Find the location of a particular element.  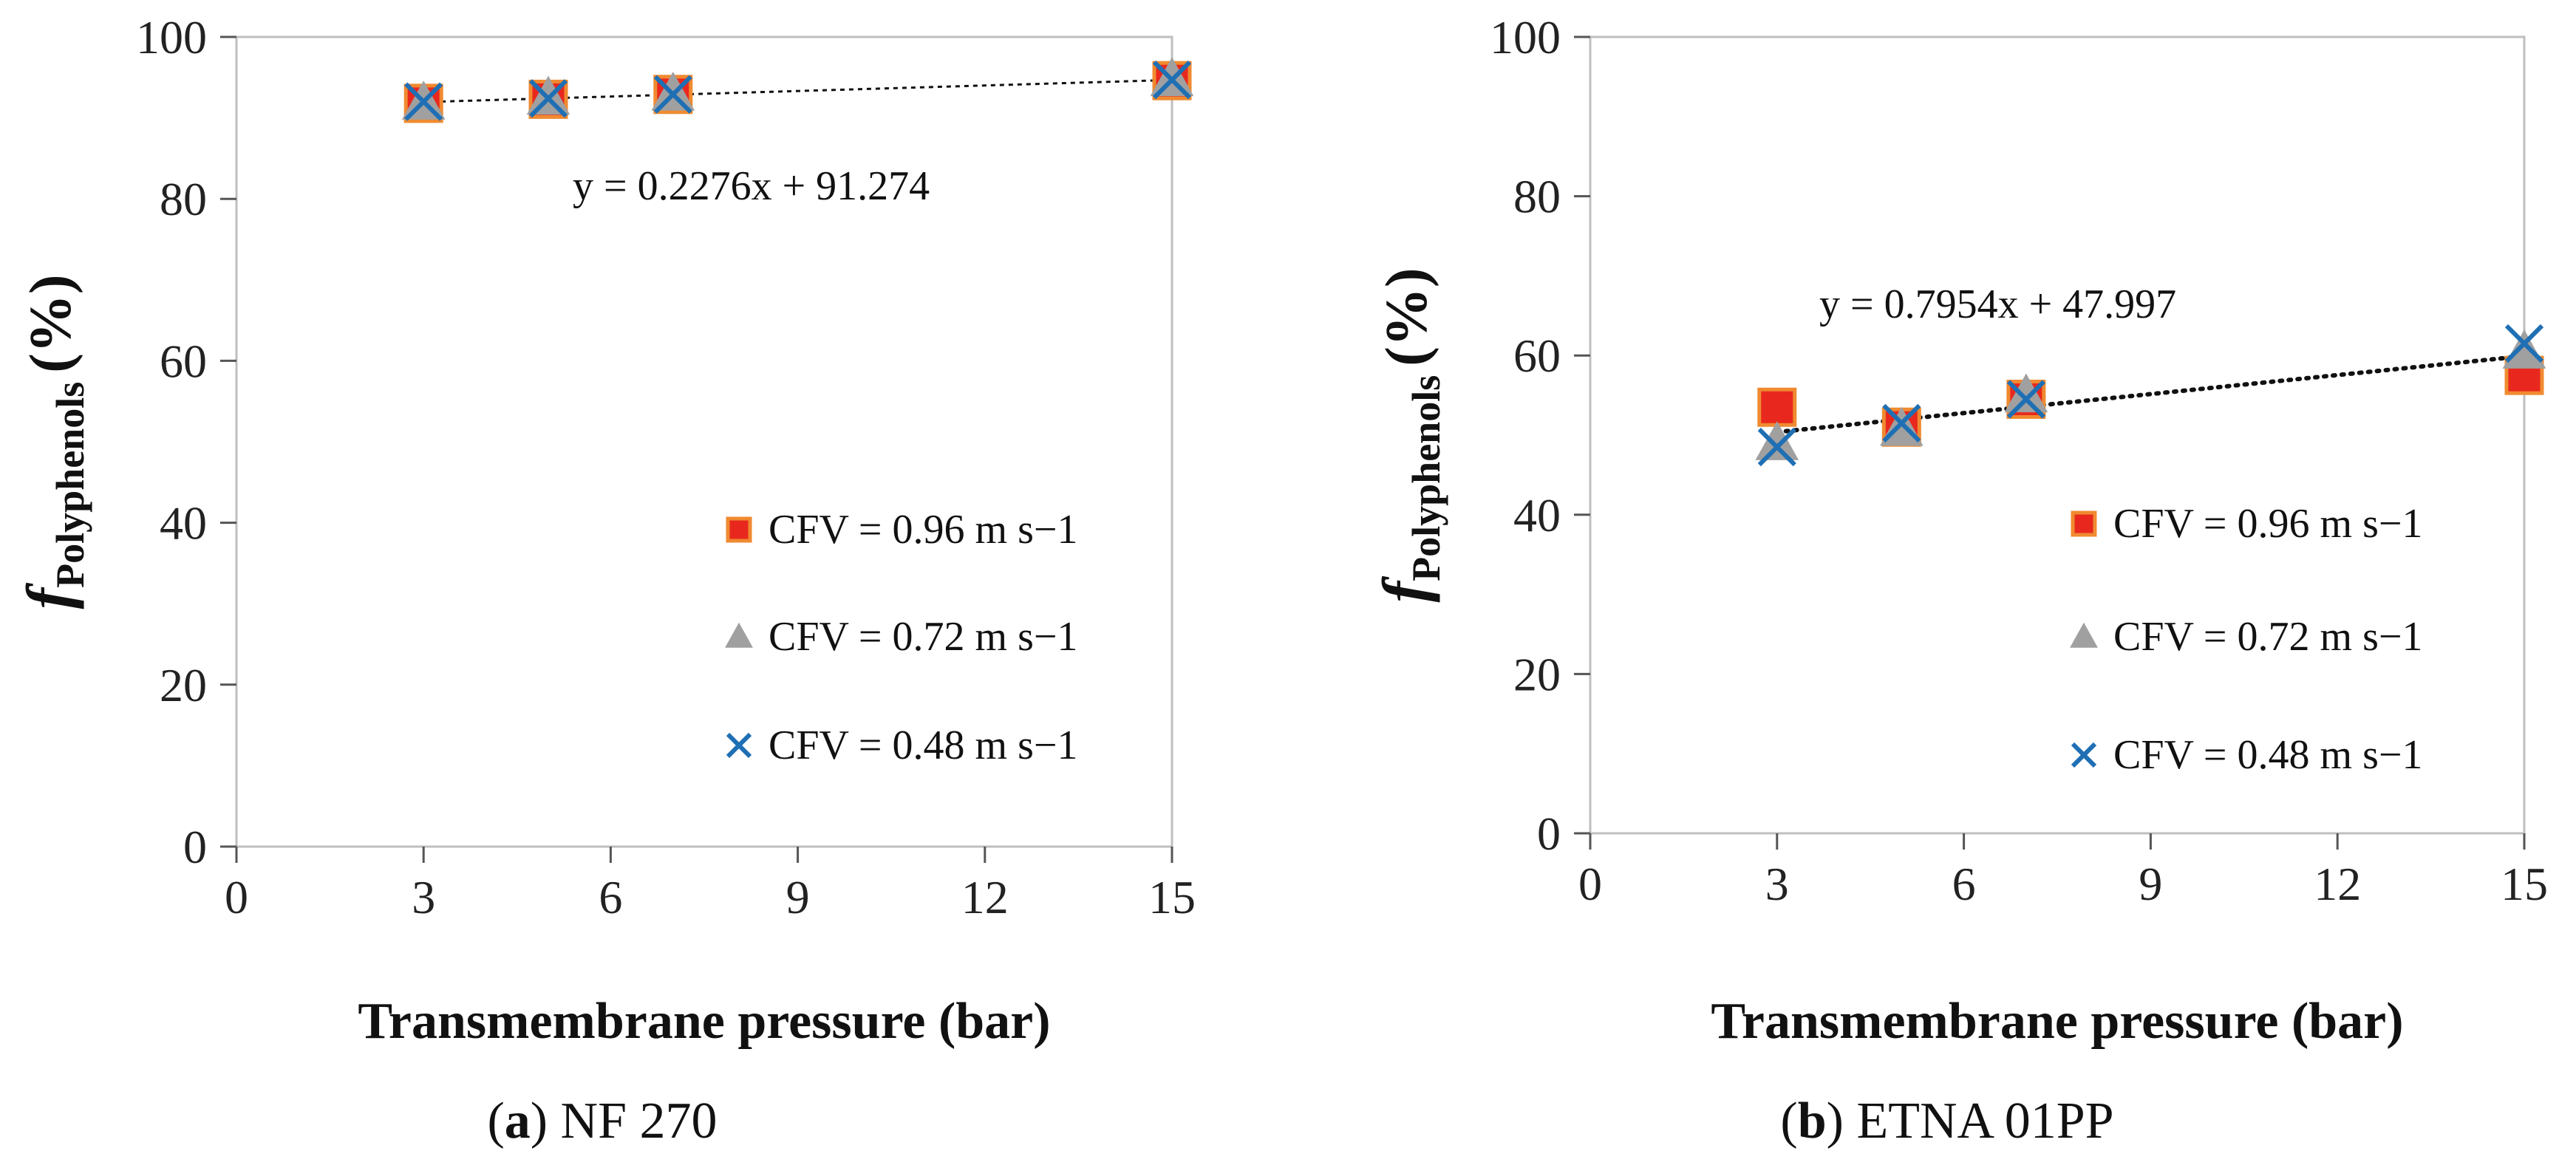

chart-a-y-axis-title-unit: (%) is located at coordinates (51, 324).